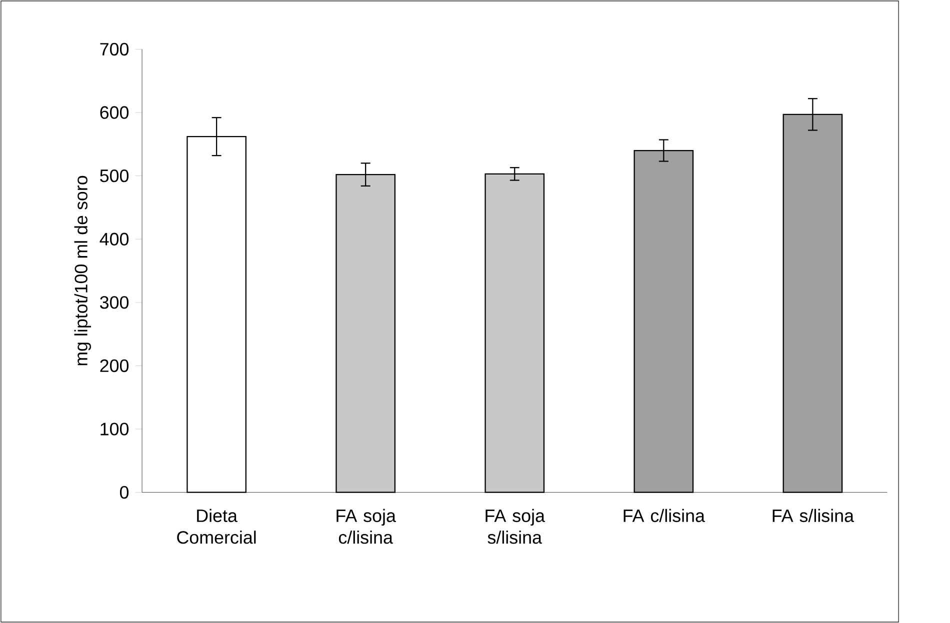  Describe the element at coordinates (114, 429) in the screenshot. I see `y-tick-label: 100` at that location.